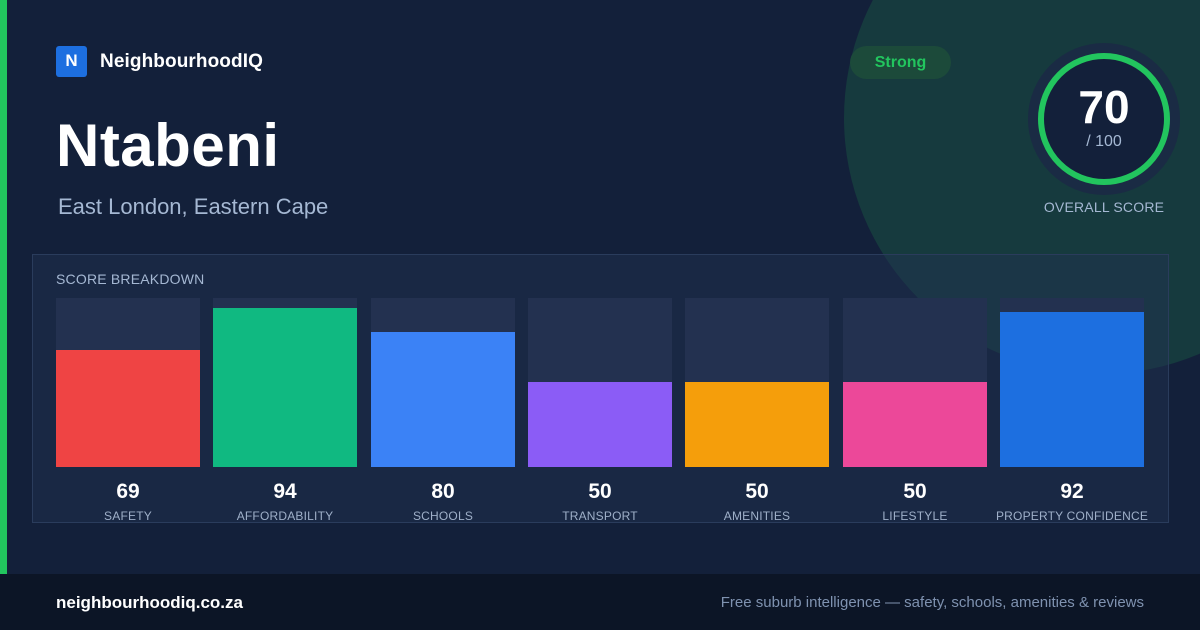 This screenshot has height=630, width=1200. I want to click on score-bar-lifestyle: 50 LIFESTYLE, so click(915, 413).